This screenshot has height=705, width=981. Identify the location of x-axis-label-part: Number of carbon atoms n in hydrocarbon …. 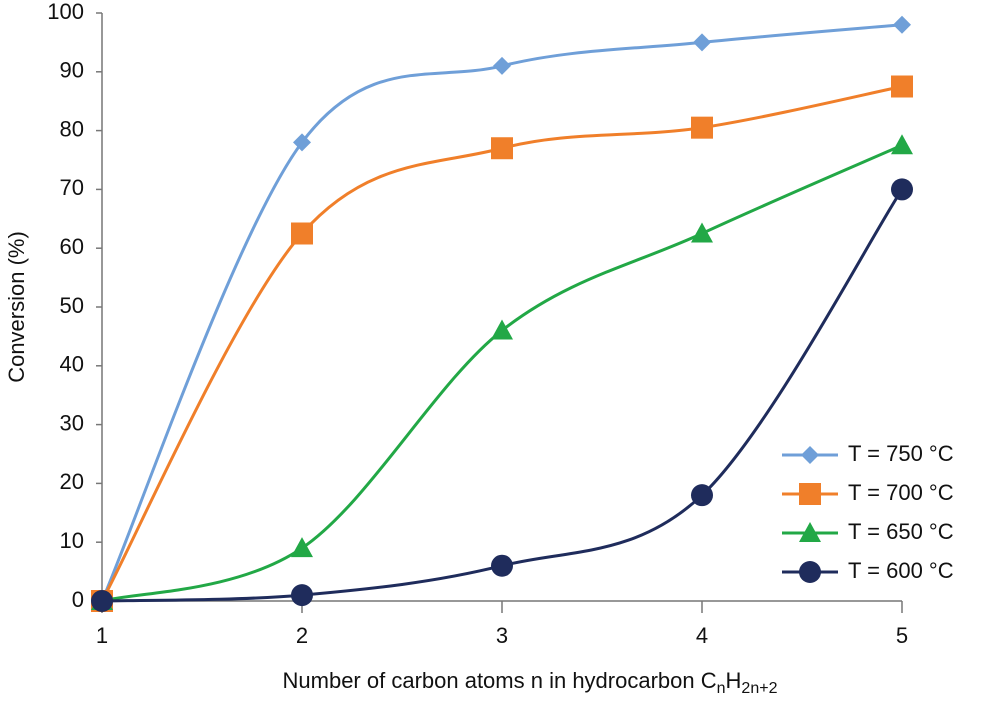
(500, 680).